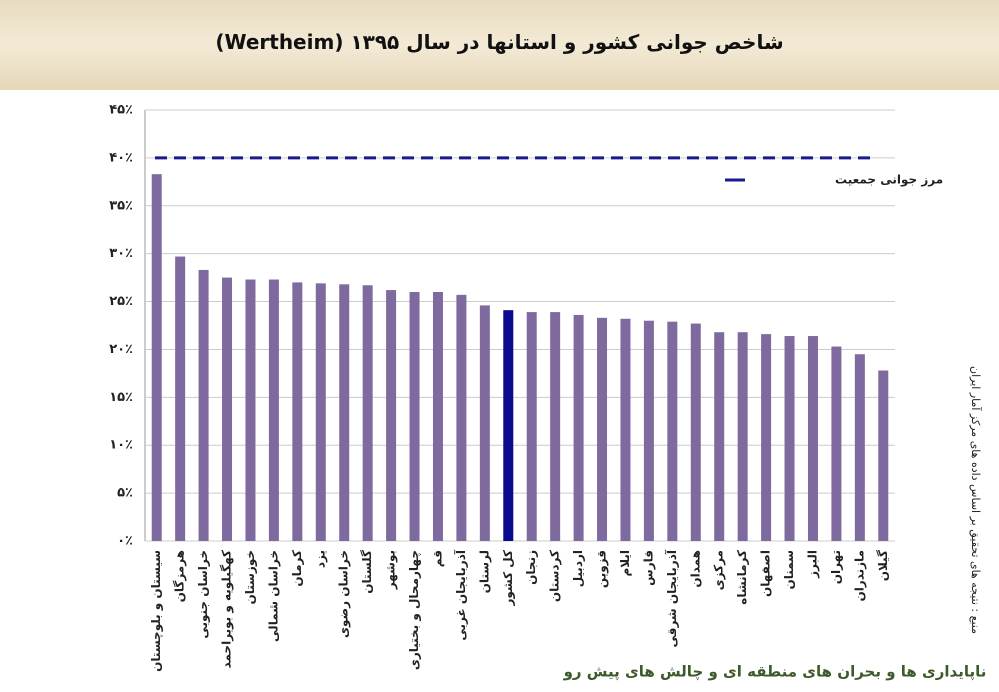 This screenshot has width=999, height=692. Describe the element at coordinates (180, 576) in the screenshot. I see `x-tick-label: هرمزگان` at that location.